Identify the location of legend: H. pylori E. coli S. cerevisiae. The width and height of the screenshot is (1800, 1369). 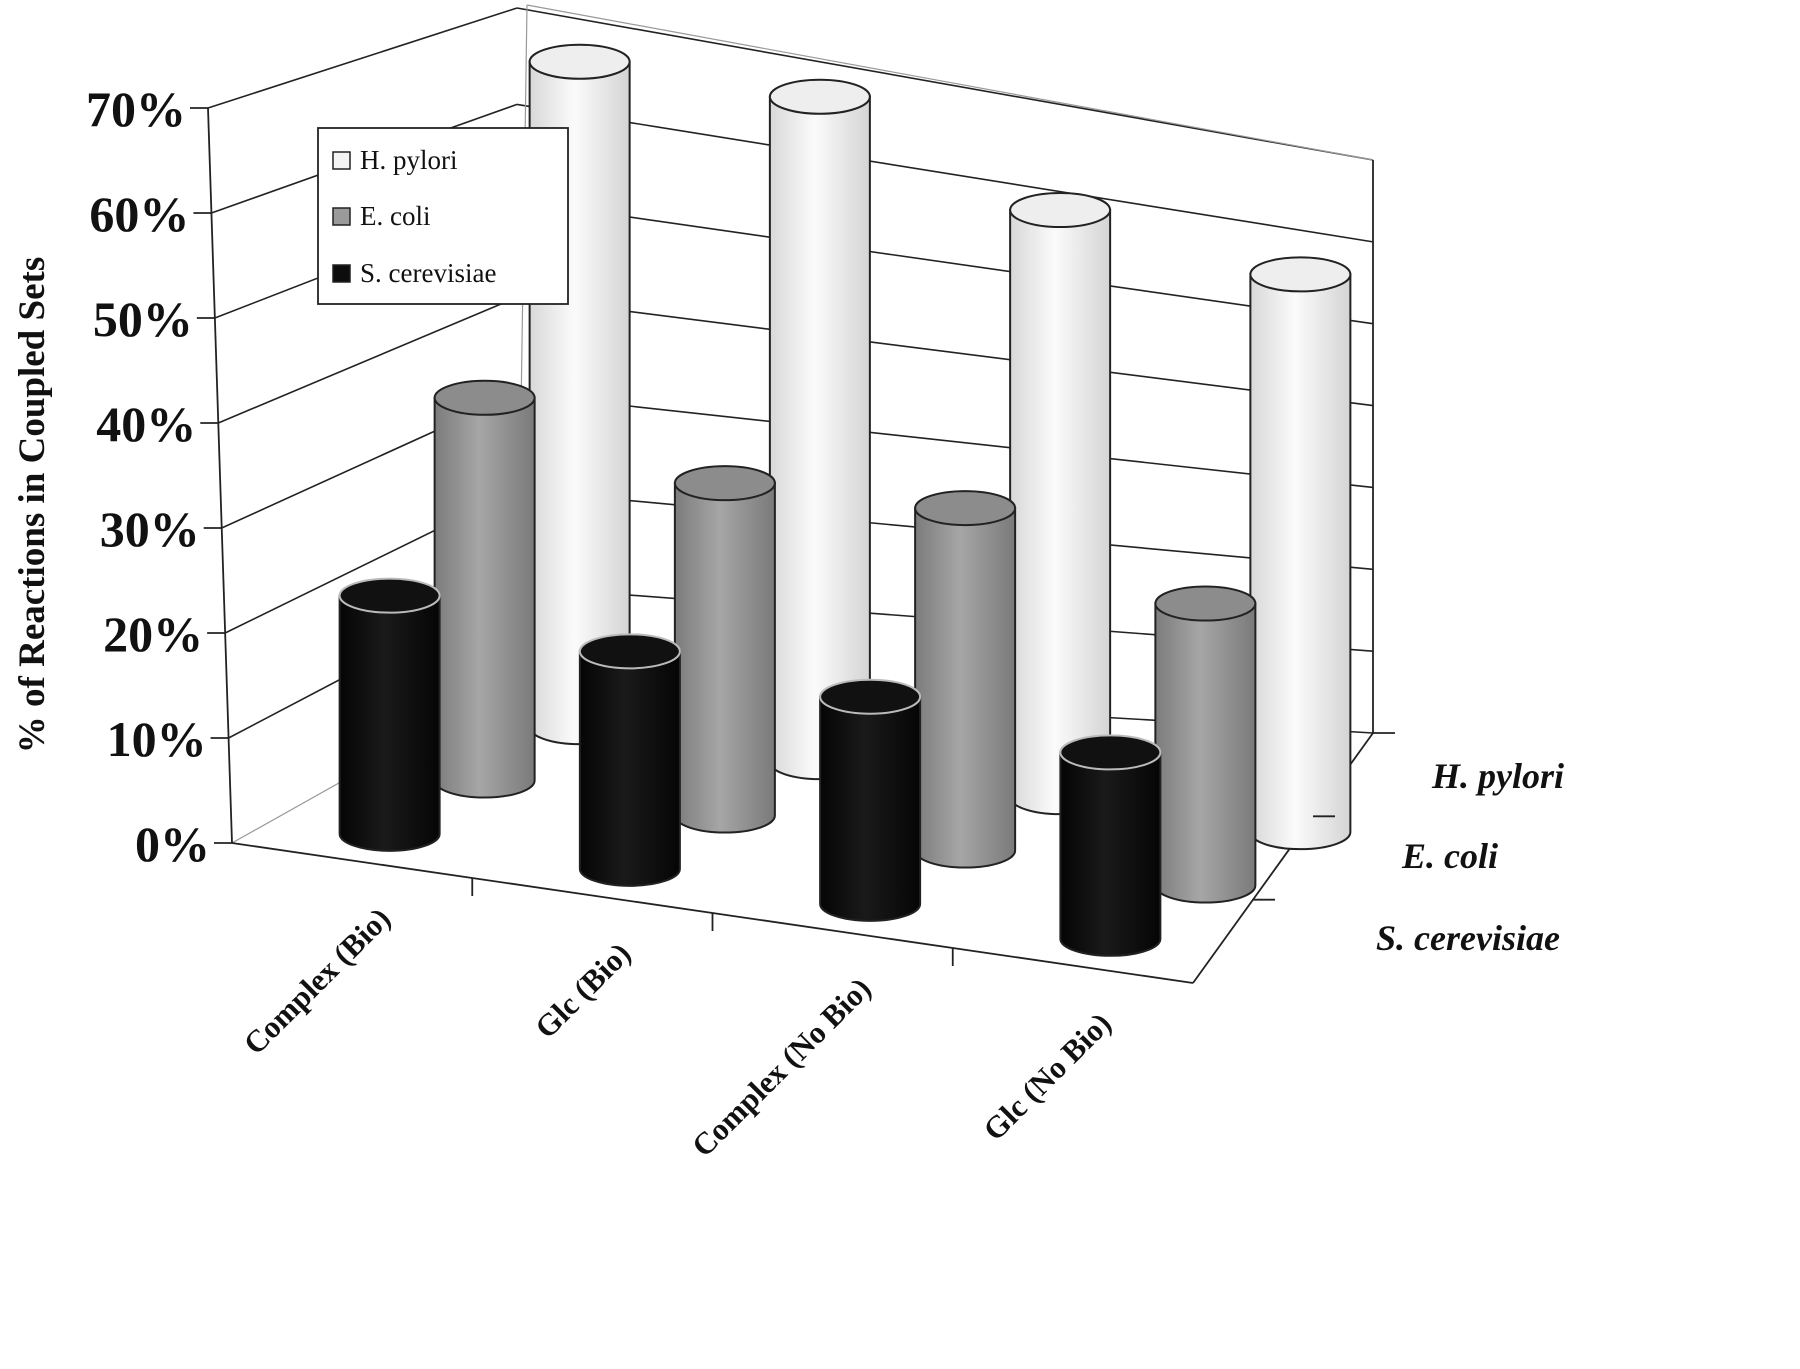
(443, 216).